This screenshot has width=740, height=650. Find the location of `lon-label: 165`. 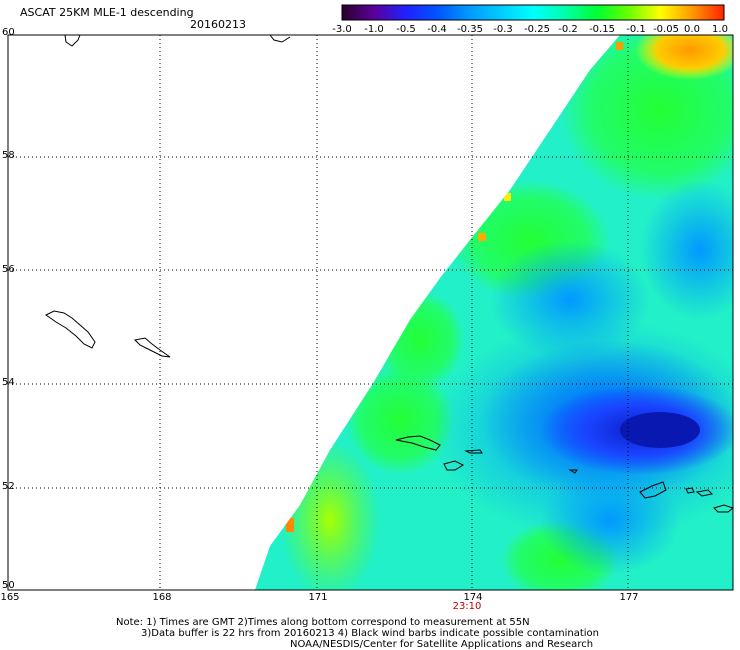

lon-label: 165 is located at coordinates (10, 597).